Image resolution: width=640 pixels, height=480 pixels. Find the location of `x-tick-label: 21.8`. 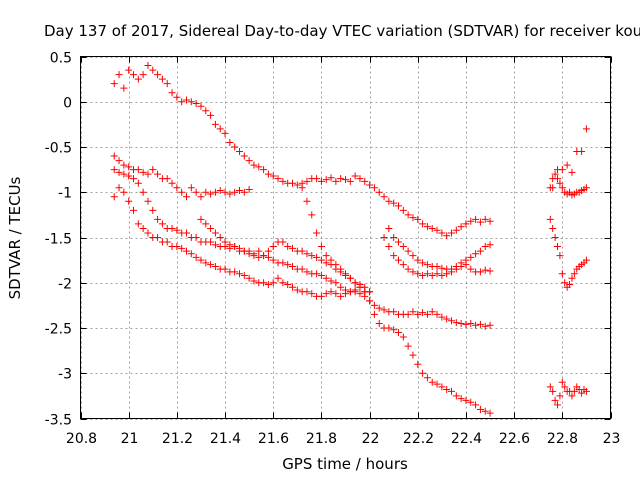

x-tick-label: 21.8 is located at coordinates (321, 439).